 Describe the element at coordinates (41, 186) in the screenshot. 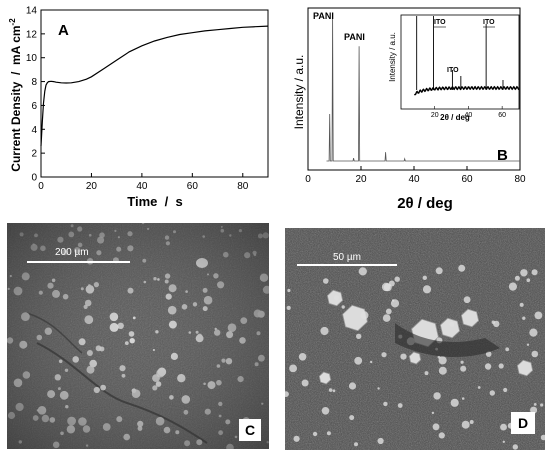

I see `panel-a-xtick-label: 0` at that location.